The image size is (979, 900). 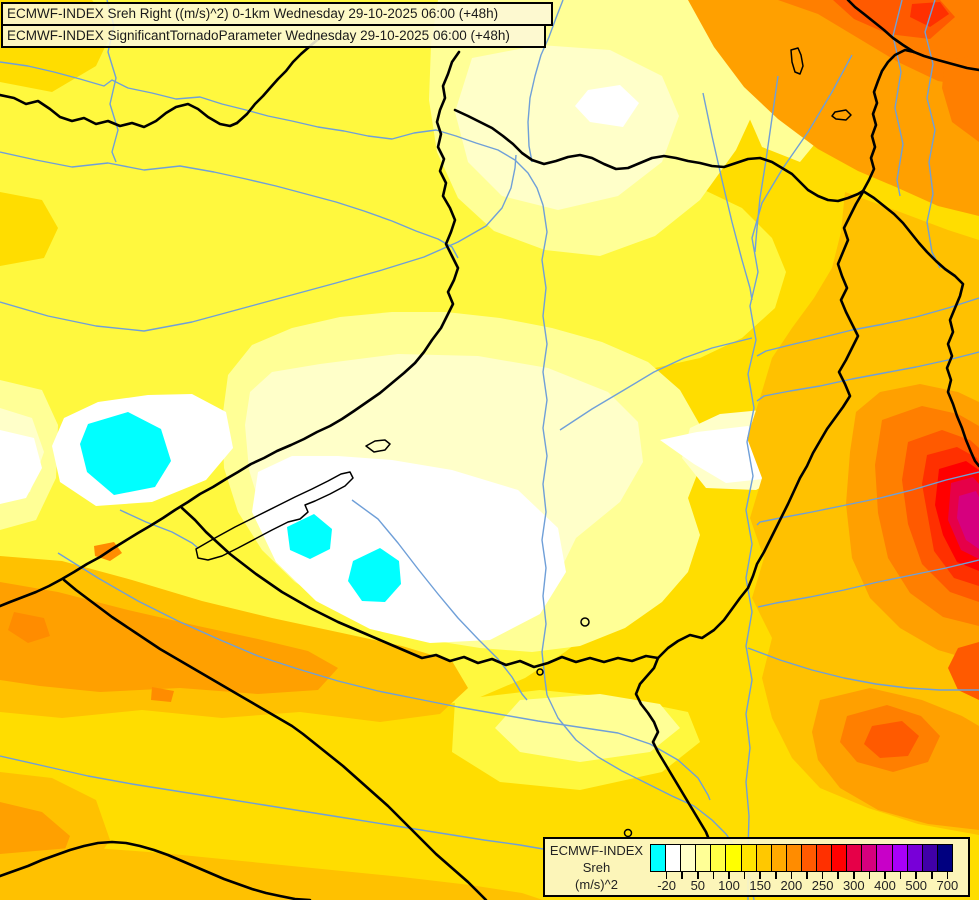 What do you see at coordinates (760, 885) in the screenshot?
I see `legend-tick-label: 150` at bounding box center [760, 885].